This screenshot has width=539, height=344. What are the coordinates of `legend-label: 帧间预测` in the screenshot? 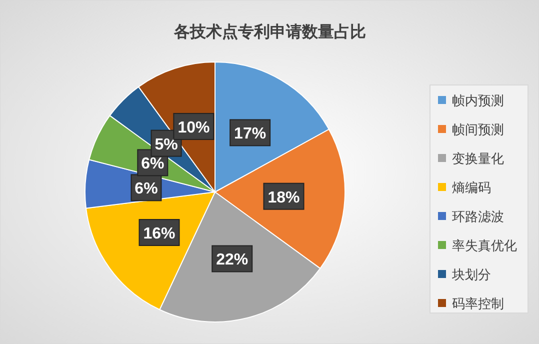 It's located at (478, 129).